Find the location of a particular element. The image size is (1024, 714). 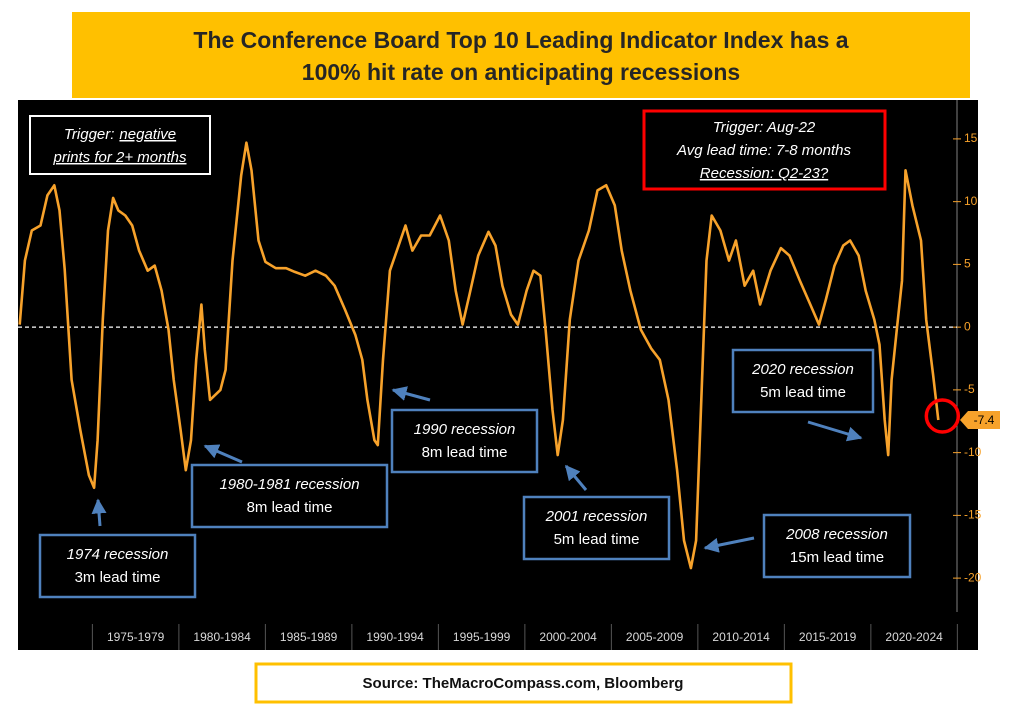

trigger-box is located at coordinates (120, 145).